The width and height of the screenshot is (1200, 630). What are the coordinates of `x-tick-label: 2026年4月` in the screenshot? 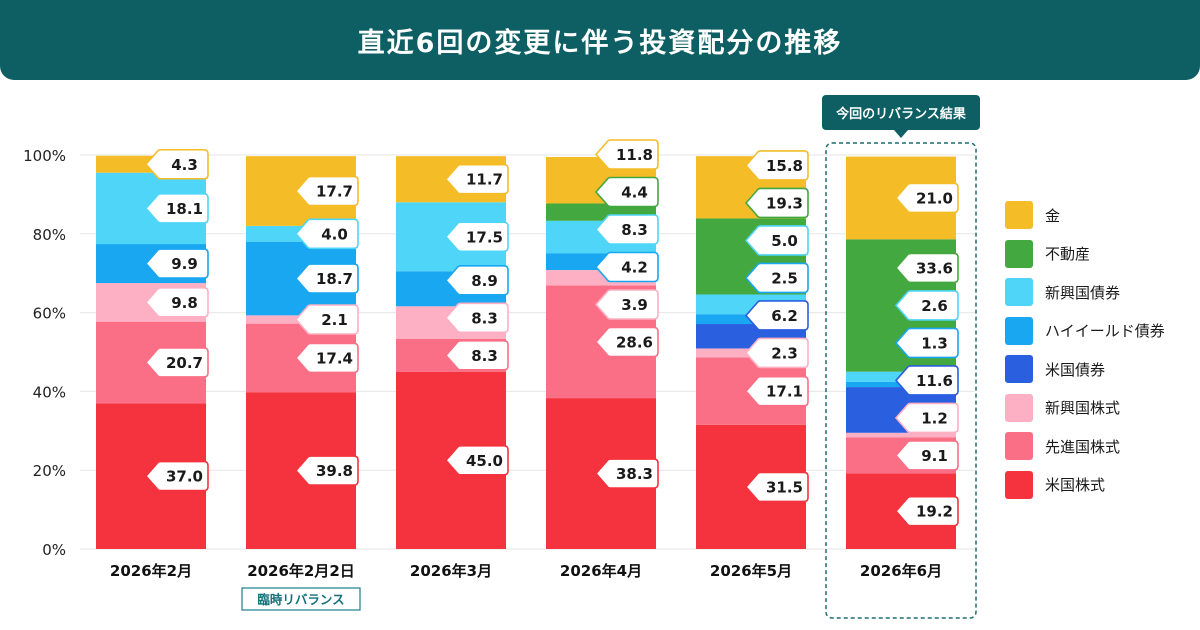 It's located at (601, 571).